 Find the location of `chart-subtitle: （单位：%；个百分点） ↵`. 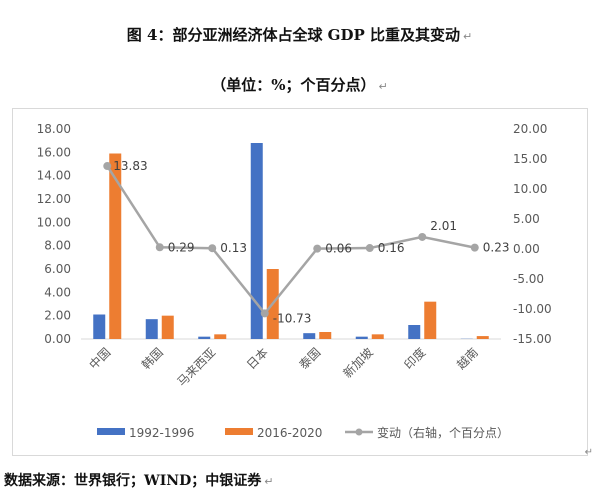

chart-subtitle: （单位：%；个百分点） ↵ is located at coordinates (299, 84).